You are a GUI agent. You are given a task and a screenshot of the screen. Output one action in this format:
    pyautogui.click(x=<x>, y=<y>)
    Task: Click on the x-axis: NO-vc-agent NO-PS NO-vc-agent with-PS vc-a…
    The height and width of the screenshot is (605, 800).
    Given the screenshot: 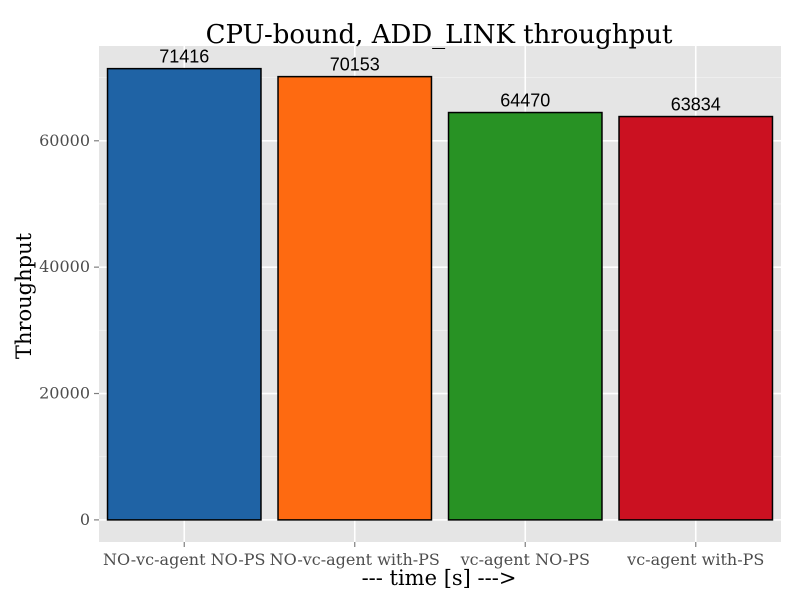 What is the action you would take?
    pyautogui.click(x=433, y=555)
    